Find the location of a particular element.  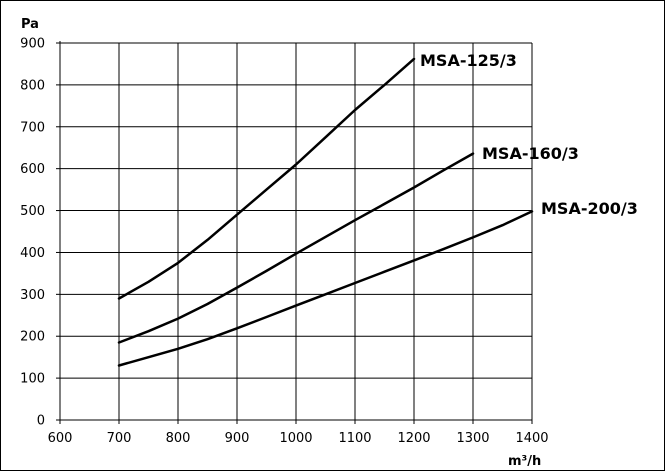

x-tick-label-1200: 1200 is located at coordinates (413, 438).